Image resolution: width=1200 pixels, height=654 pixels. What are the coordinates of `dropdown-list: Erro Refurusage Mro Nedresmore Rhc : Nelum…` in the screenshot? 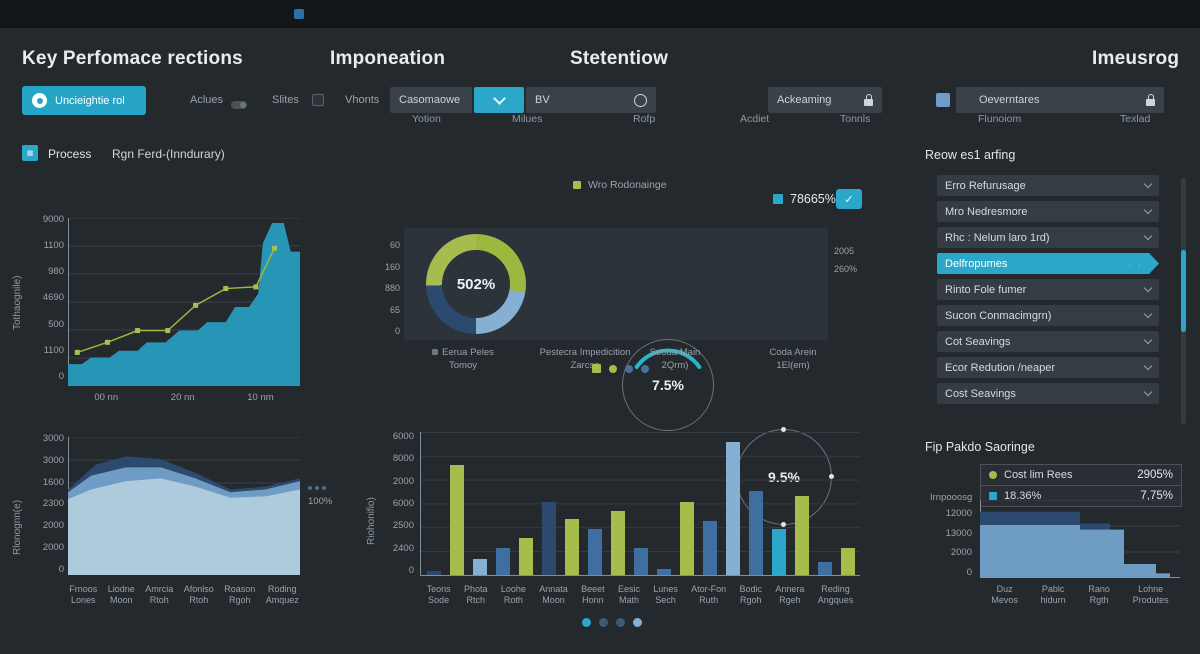 It's located at (1048, 292).